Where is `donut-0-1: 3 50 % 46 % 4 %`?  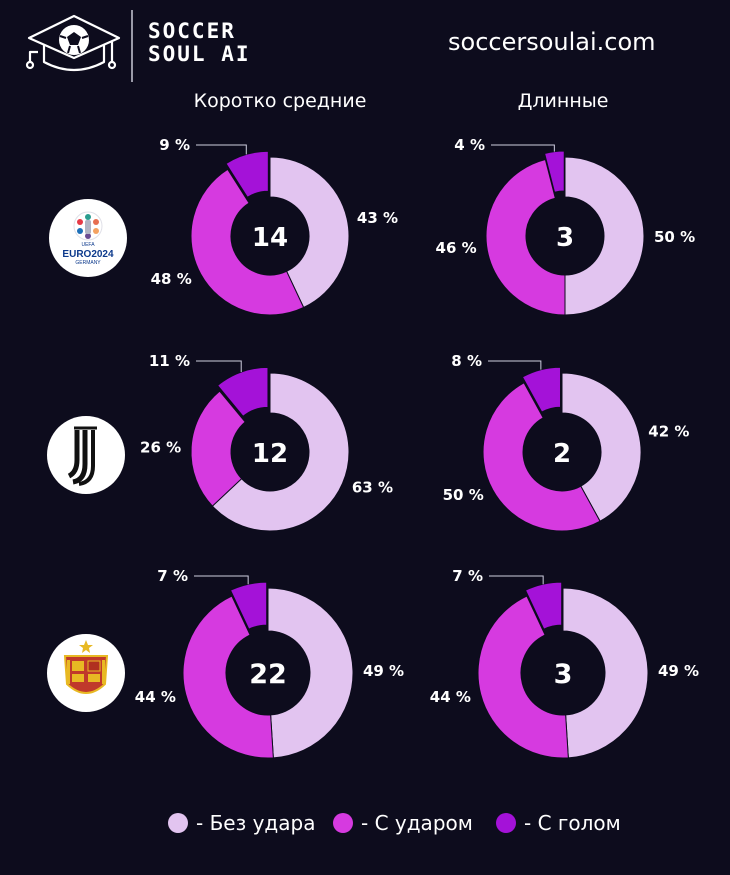 donut-0-1: 3 50 % 46 % 4 % is located at coordinates (565, 226).